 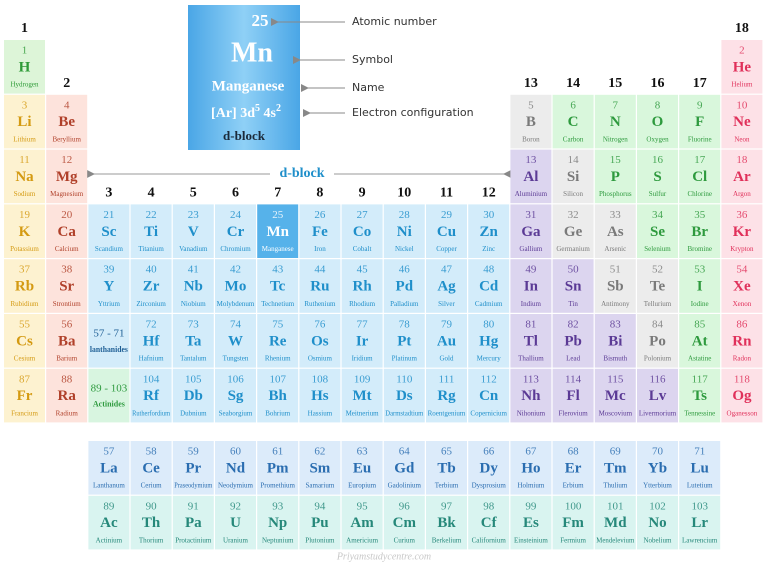 I want to click on element-name: Potassium, so click(x=24, y=249).